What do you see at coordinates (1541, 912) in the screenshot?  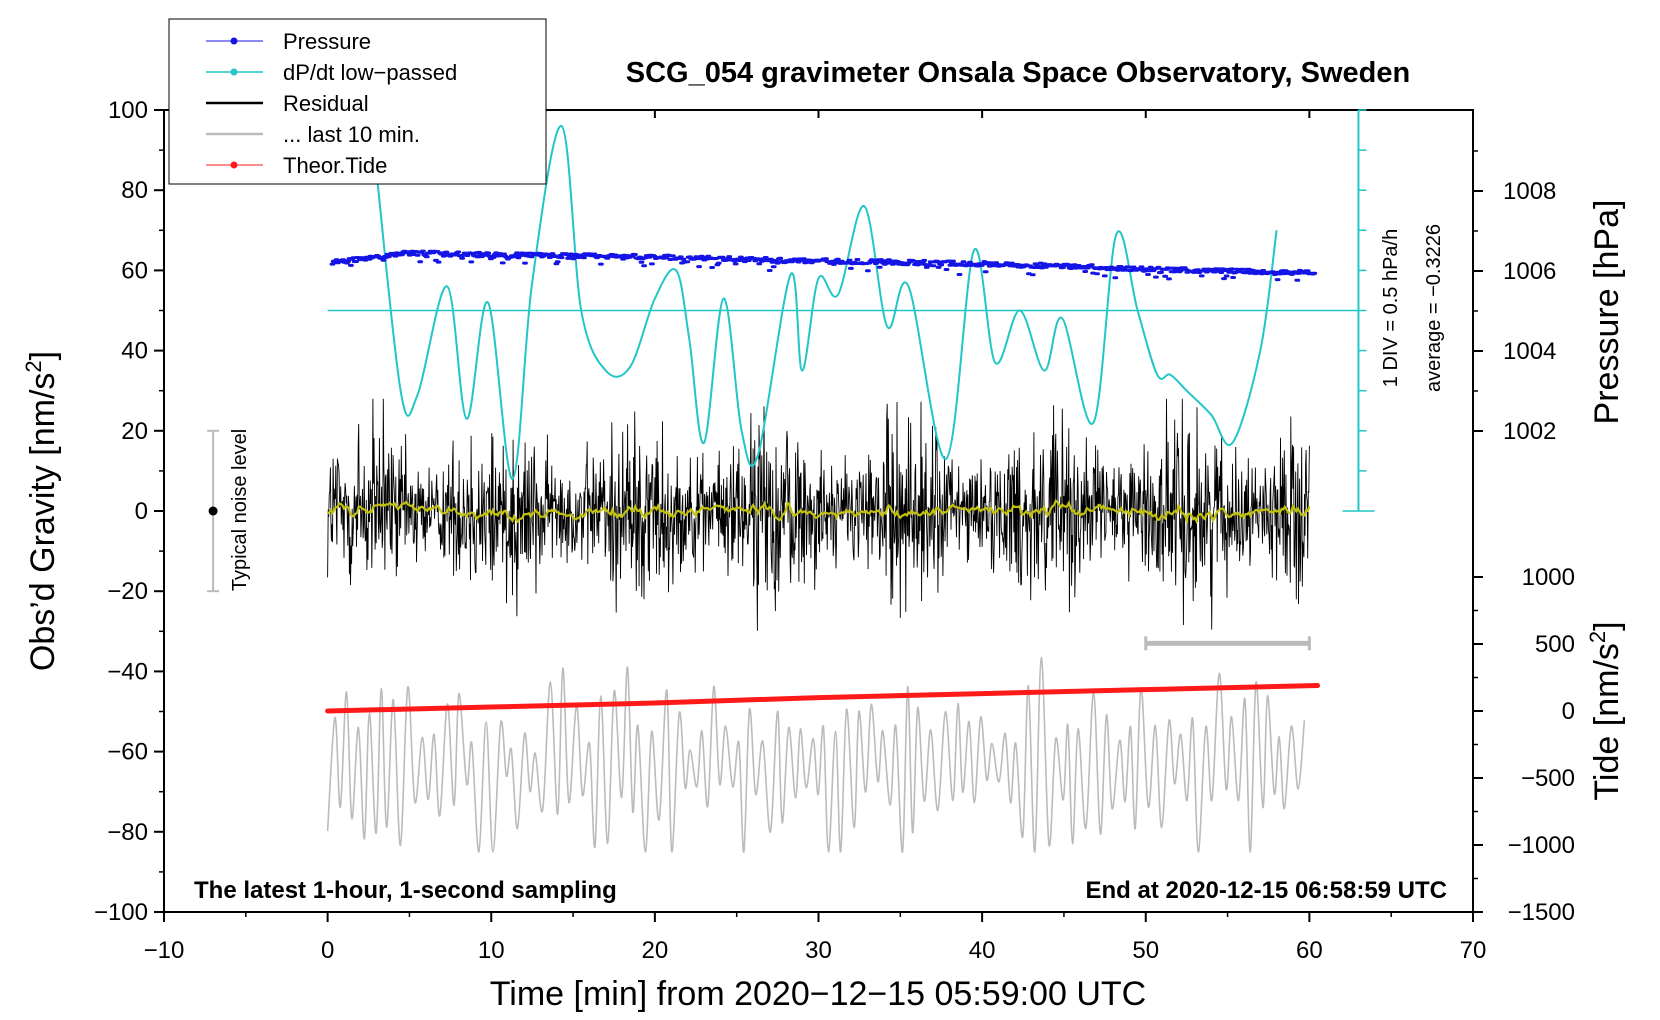 I see `tide-tick-label: −1500` at bounding box center [1541, 912].